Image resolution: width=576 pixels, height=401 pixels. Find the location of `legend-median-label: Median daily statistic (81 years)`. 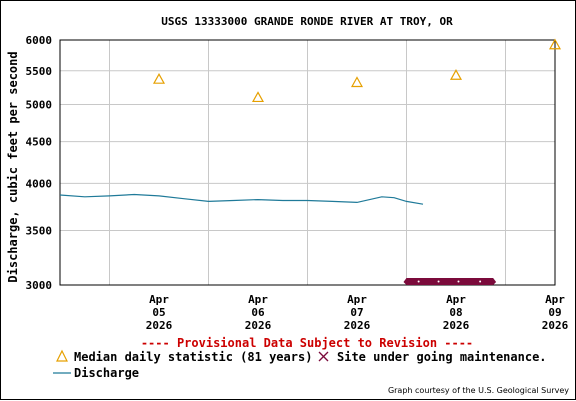

legend-median-label: Median daily statistic (81 years) is located at coordinates (193, 357).